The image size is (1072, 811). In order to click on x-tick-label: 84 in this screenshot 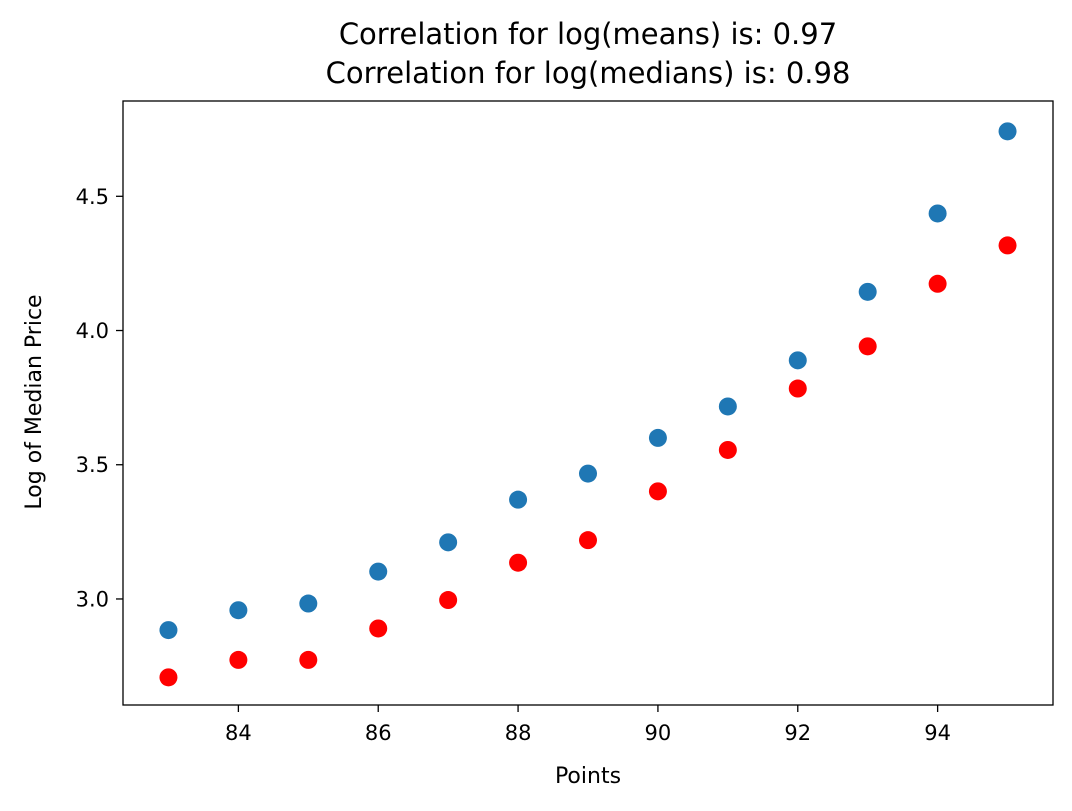, I will do `click(238, 733)`.